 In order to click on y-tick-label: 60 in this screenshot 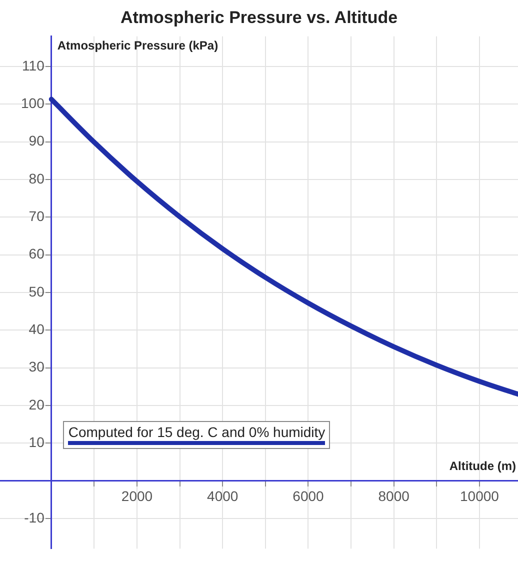, I will do `click(40, 254)`.